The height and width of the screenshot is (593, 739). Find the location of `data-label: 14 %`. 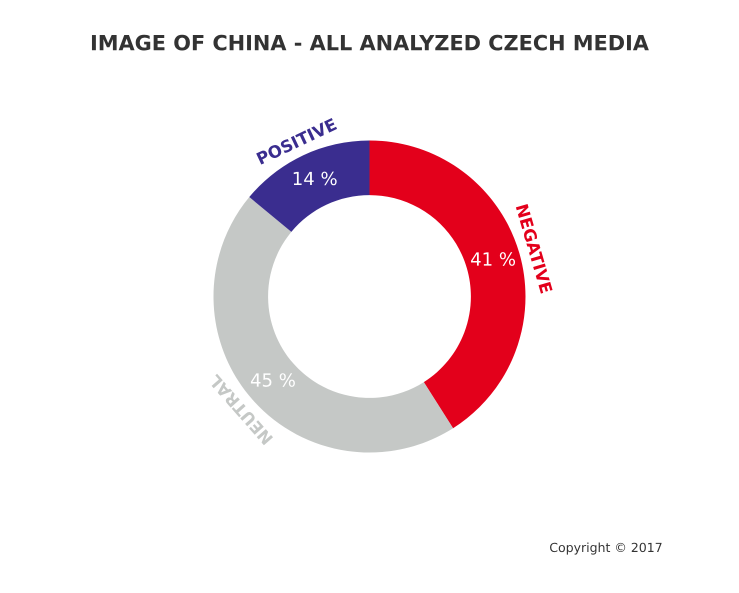

data-label: 14 % is located at coordinates (315, 179).